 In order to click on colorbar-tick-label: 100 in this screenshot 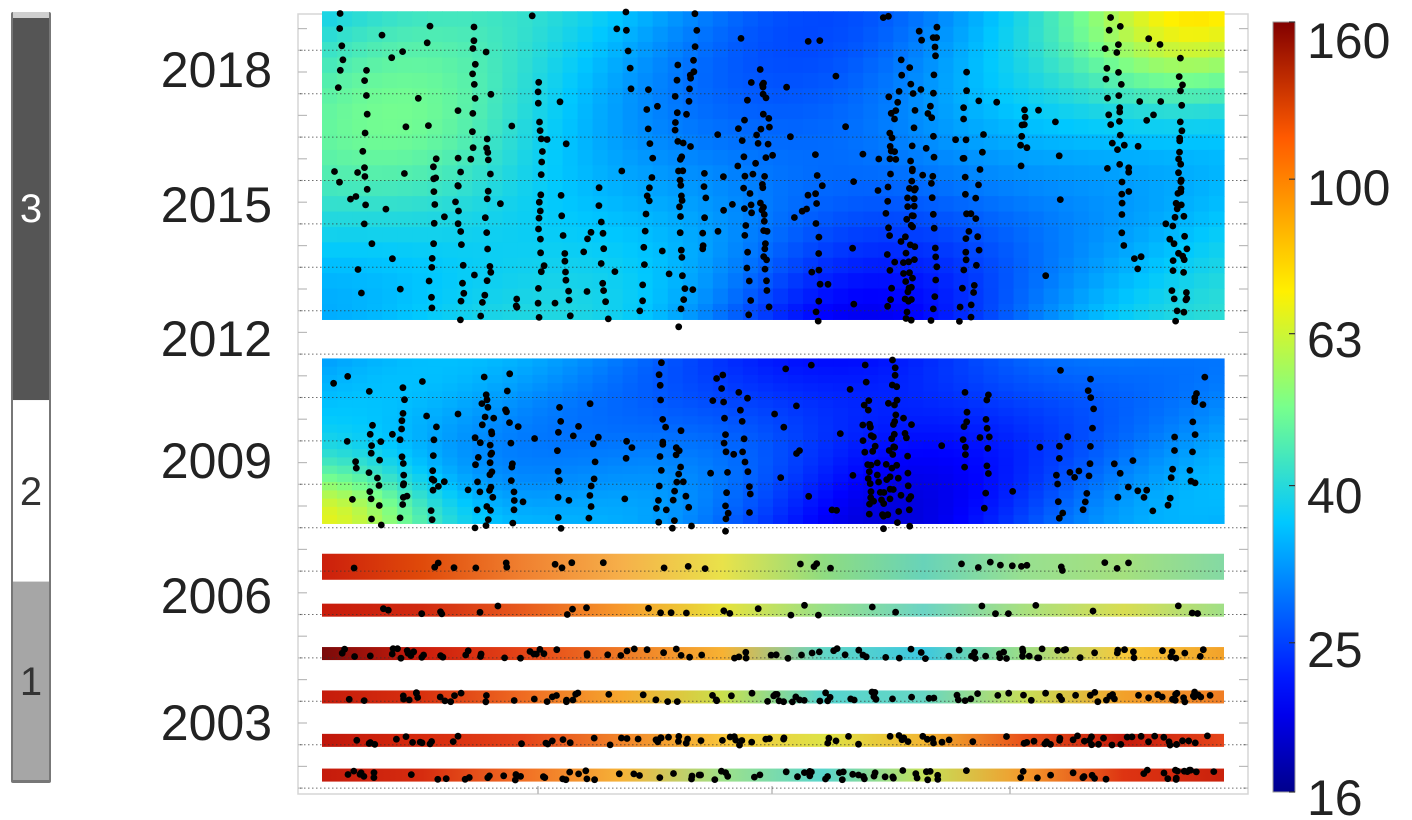, I will do `click(1348, 188)`.